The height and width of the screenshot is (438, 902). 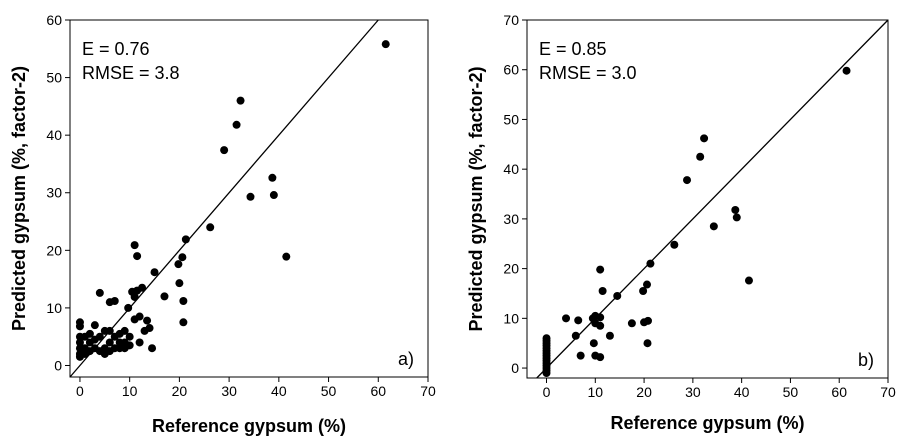 What do you see at coordinates (644, 392) in the screenshot?
I see `x-tick-label: 20` at bounding box center [644, 392].